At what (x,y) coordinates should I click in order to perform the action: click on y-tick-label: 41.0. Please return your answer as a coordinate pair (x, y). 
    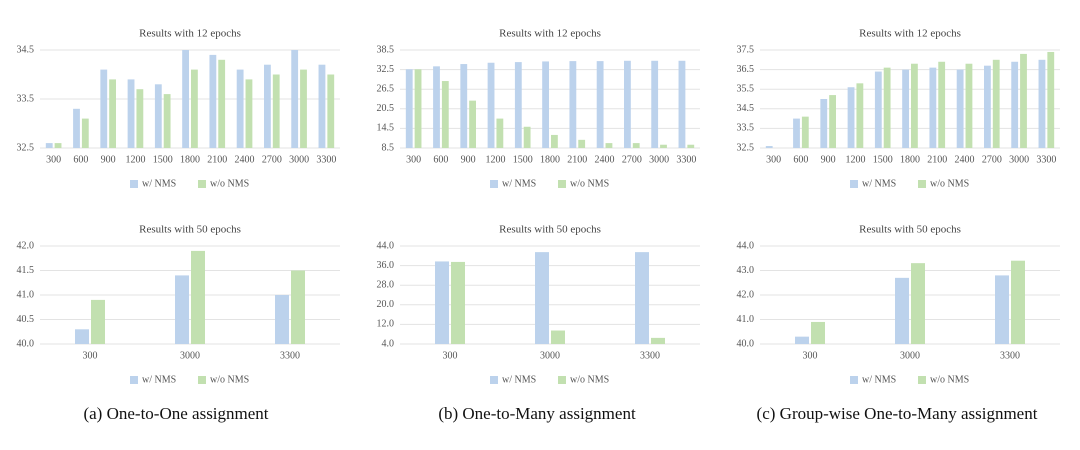
    Looking at the image, I should click on (26, 294).